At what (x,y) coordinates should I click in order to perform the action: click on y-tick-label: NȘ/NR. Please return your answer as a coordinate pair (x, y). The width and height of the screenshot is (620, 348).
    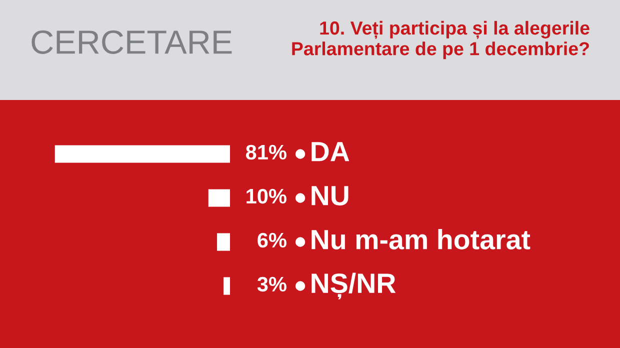
    Looking at the image, I should click on (354, 286).